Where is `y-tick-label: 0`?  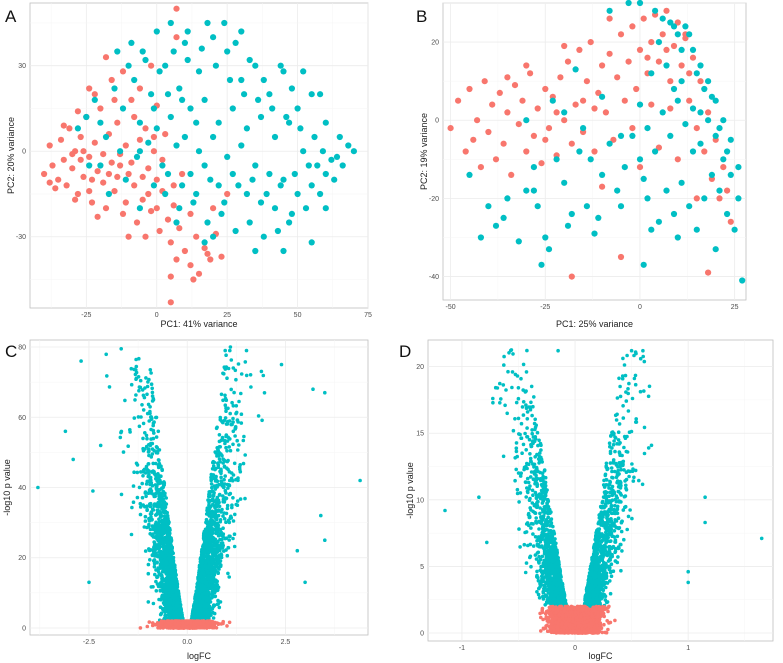
y-tick-label: 0 is located at coordinates (24, 152).